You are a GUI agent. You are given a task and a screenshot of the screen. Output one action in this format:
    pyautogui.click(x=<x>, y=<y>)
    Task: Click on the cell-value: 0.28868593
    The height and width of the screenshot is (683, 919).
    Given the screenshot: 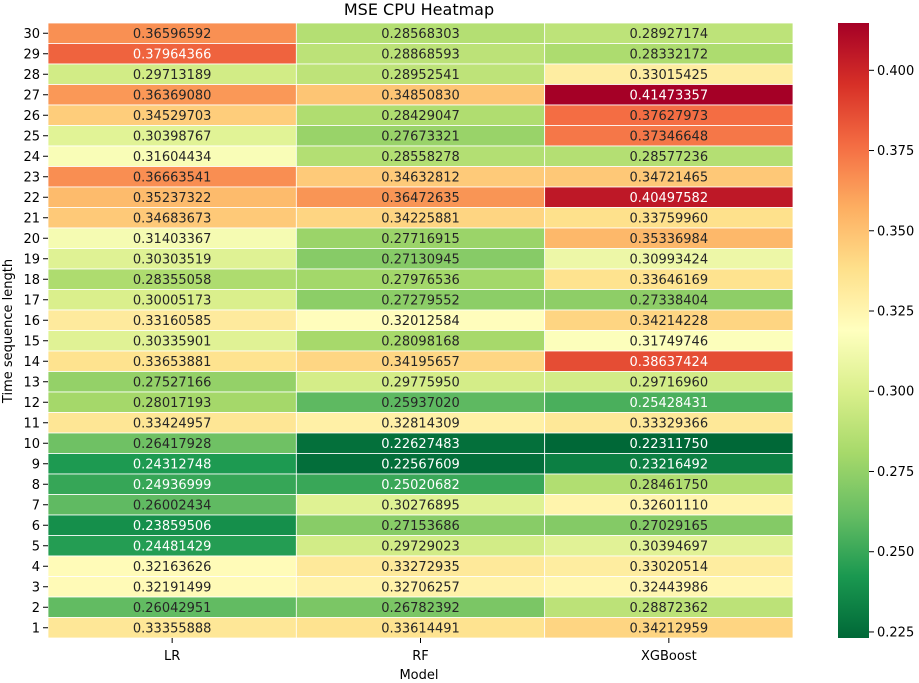 What is the action you would take?
    pyautogui.click(x=420, y=54)
    